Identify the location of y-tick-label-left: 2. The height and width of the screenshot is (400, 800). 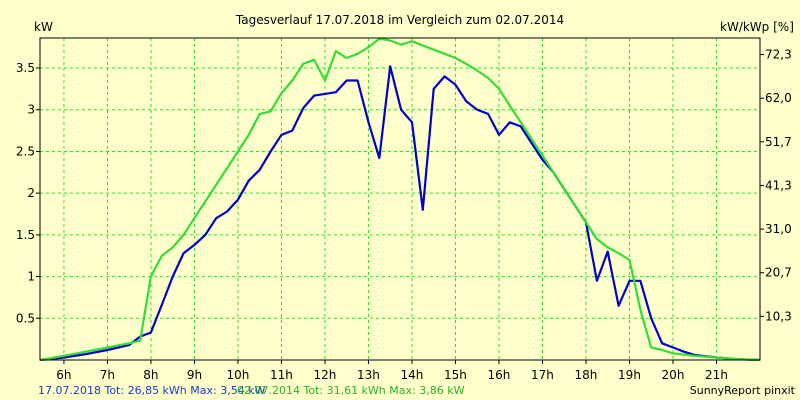
(31, 193).